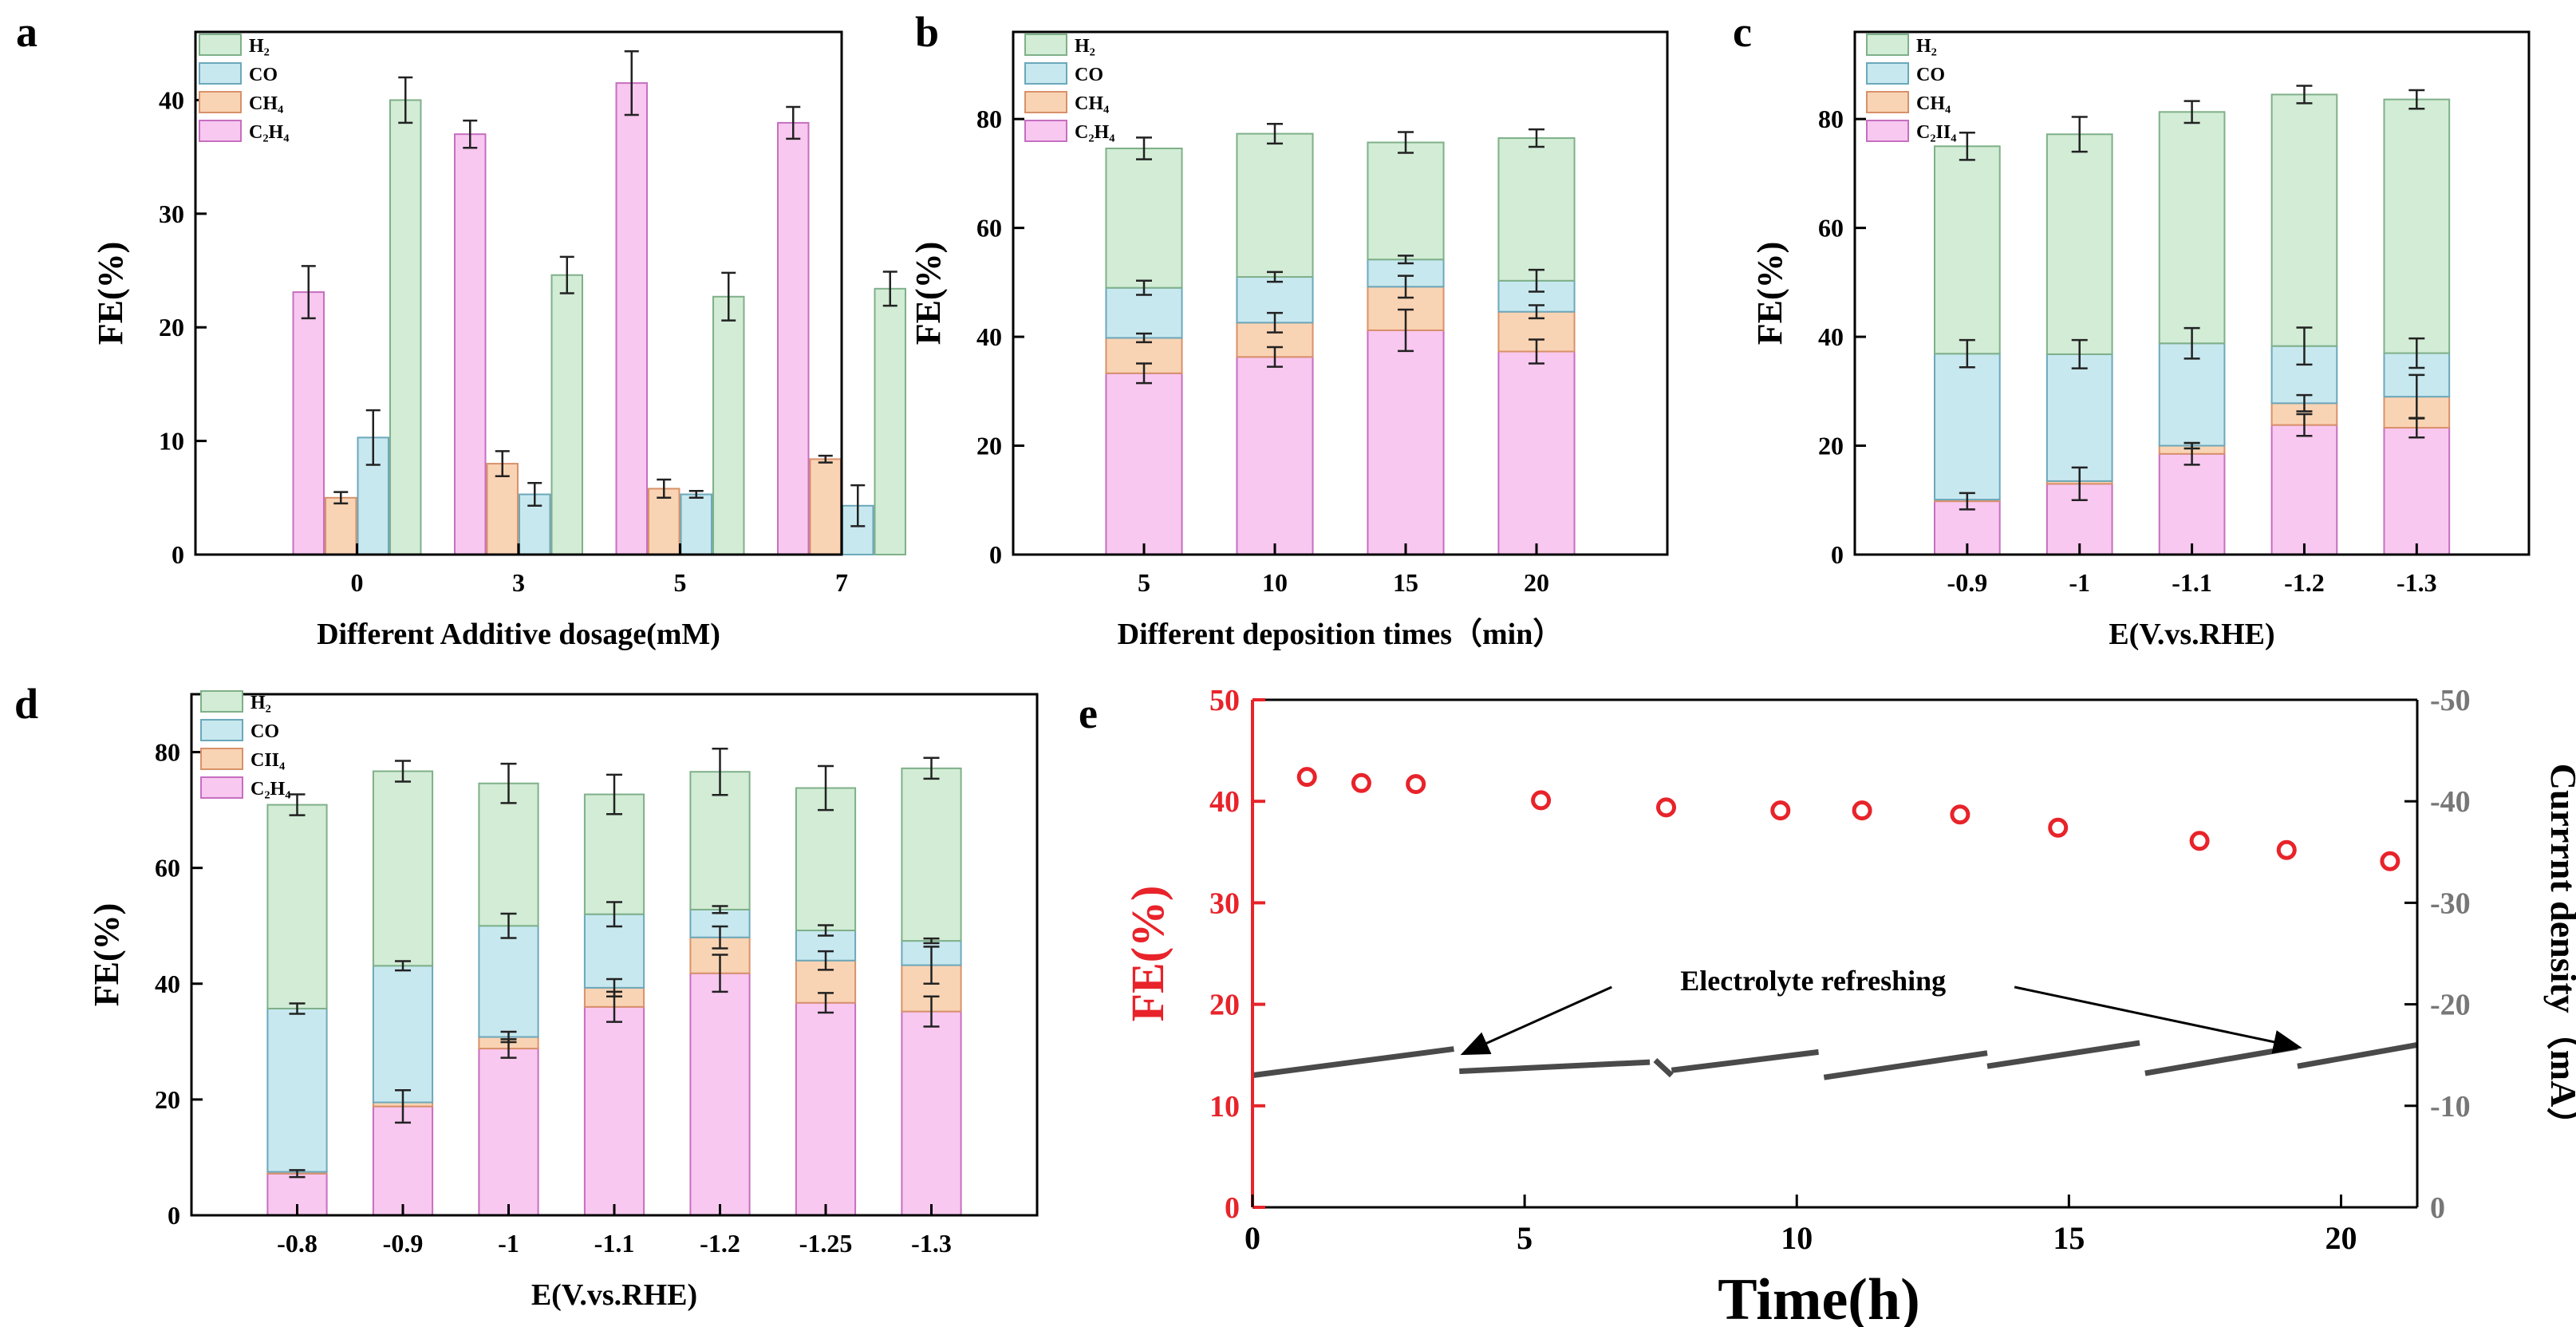 This screenshot has width=2576, height=1327. Describe the element at coordinates (2450, 1107) in the screenshot. I see `right-y-tick-label: -10` at that location.